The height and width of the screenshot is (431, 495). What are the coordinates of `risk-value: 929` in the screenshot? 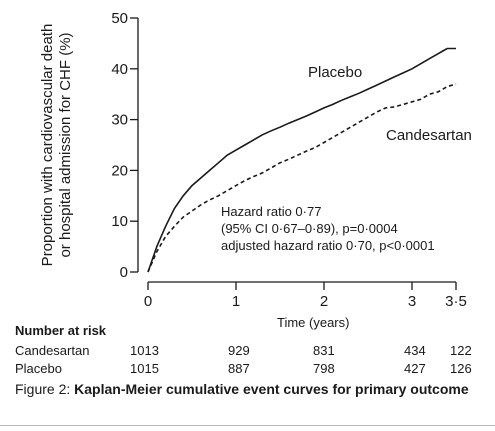 It's located at (239, 350).